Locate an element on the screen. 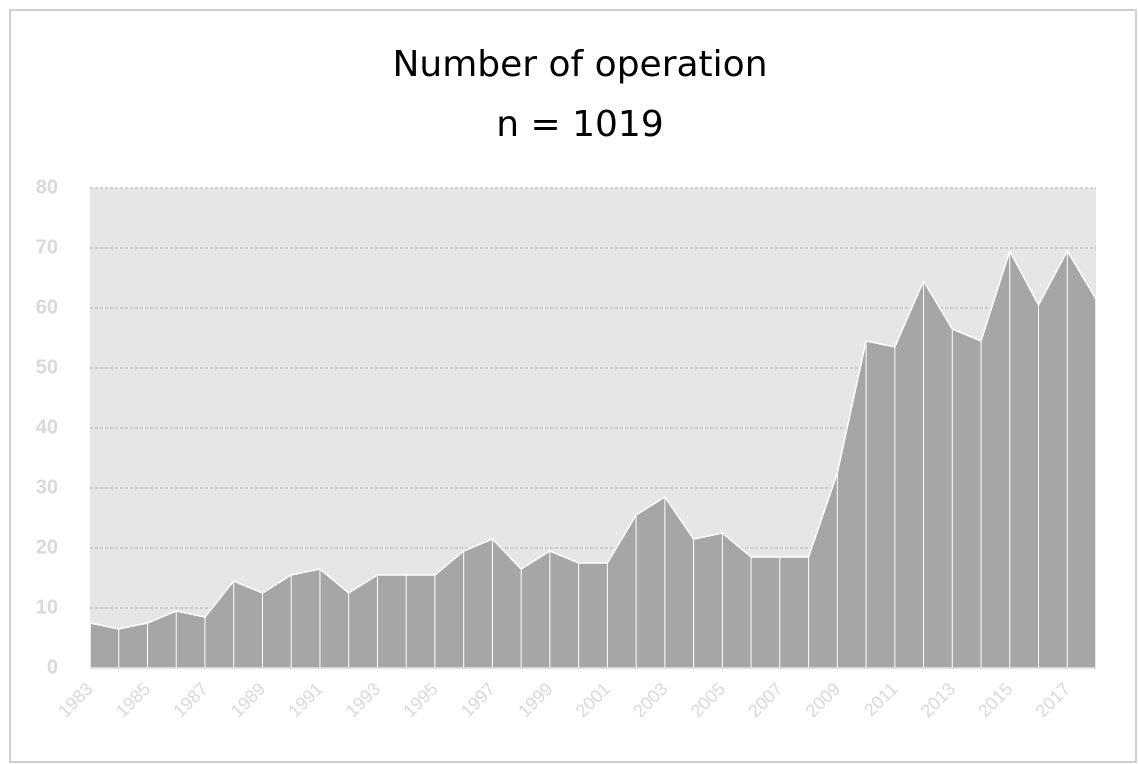 The image size is (1138, 764). y-tick-label: 10 is located at coordinates (47, 607).